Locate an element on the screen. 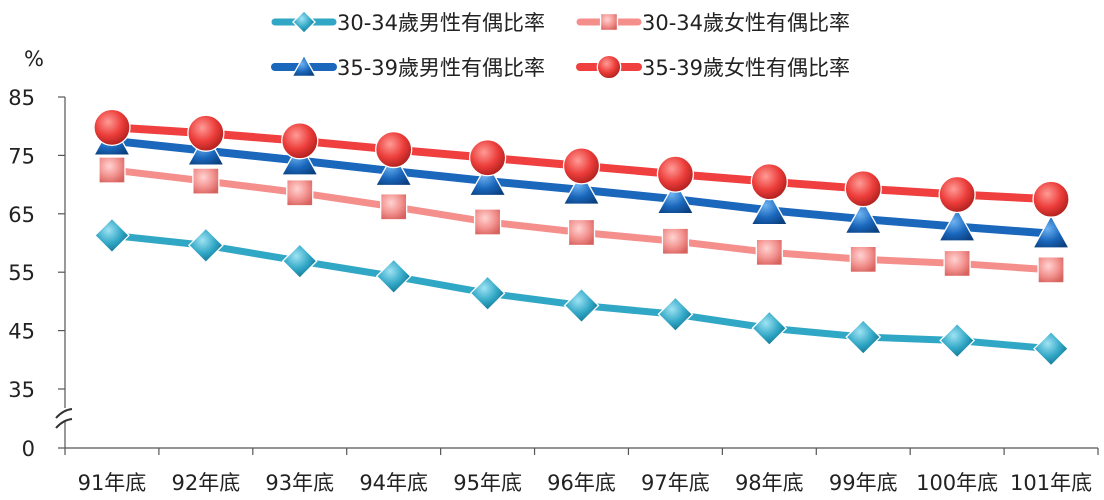 The height and width of the screenshot is (500, 1104). y-tick-label: 75 is located at coordinates (21, 156).